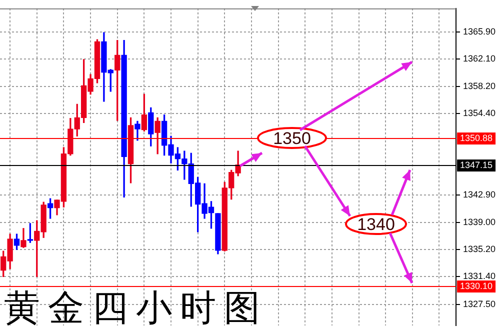 This screenshot has width=500, height=334. I want to click on y-tick-label: 1331.40, so click(479, 276).